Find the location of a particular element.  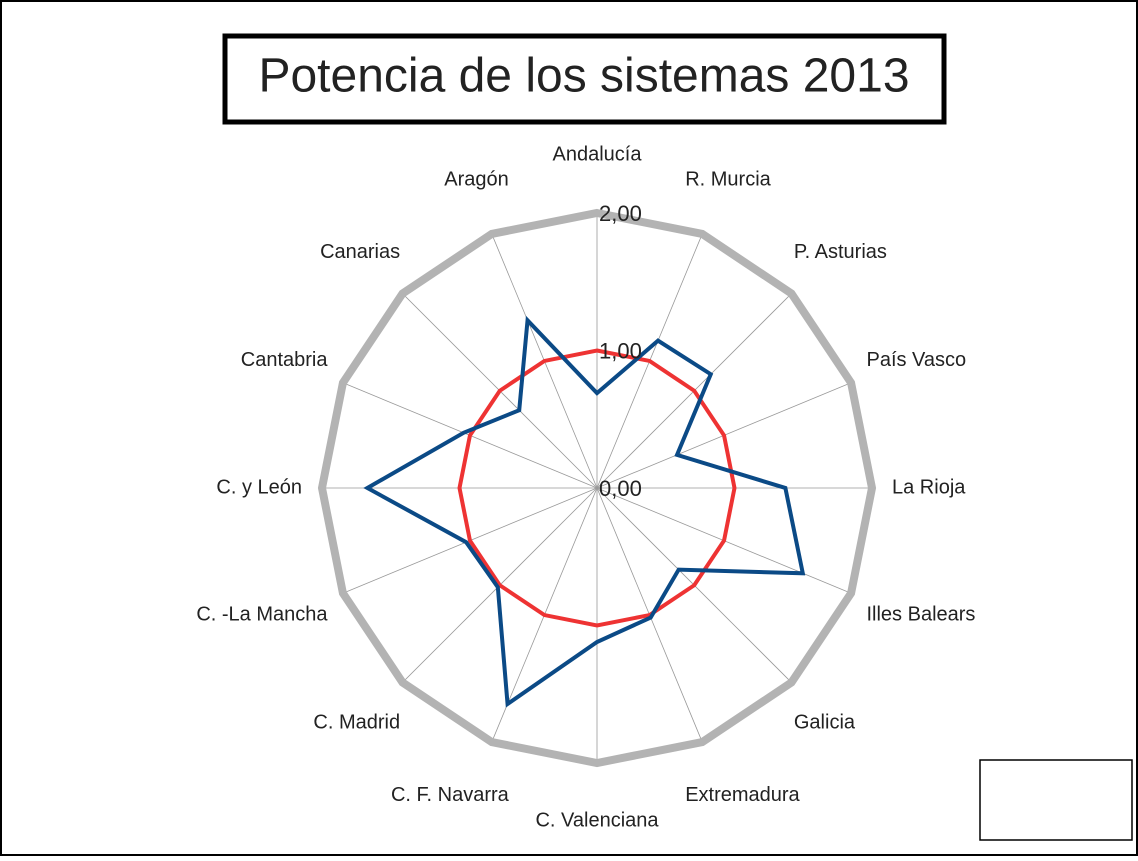

category-label: C. y León is located at coordinates (259, 487).